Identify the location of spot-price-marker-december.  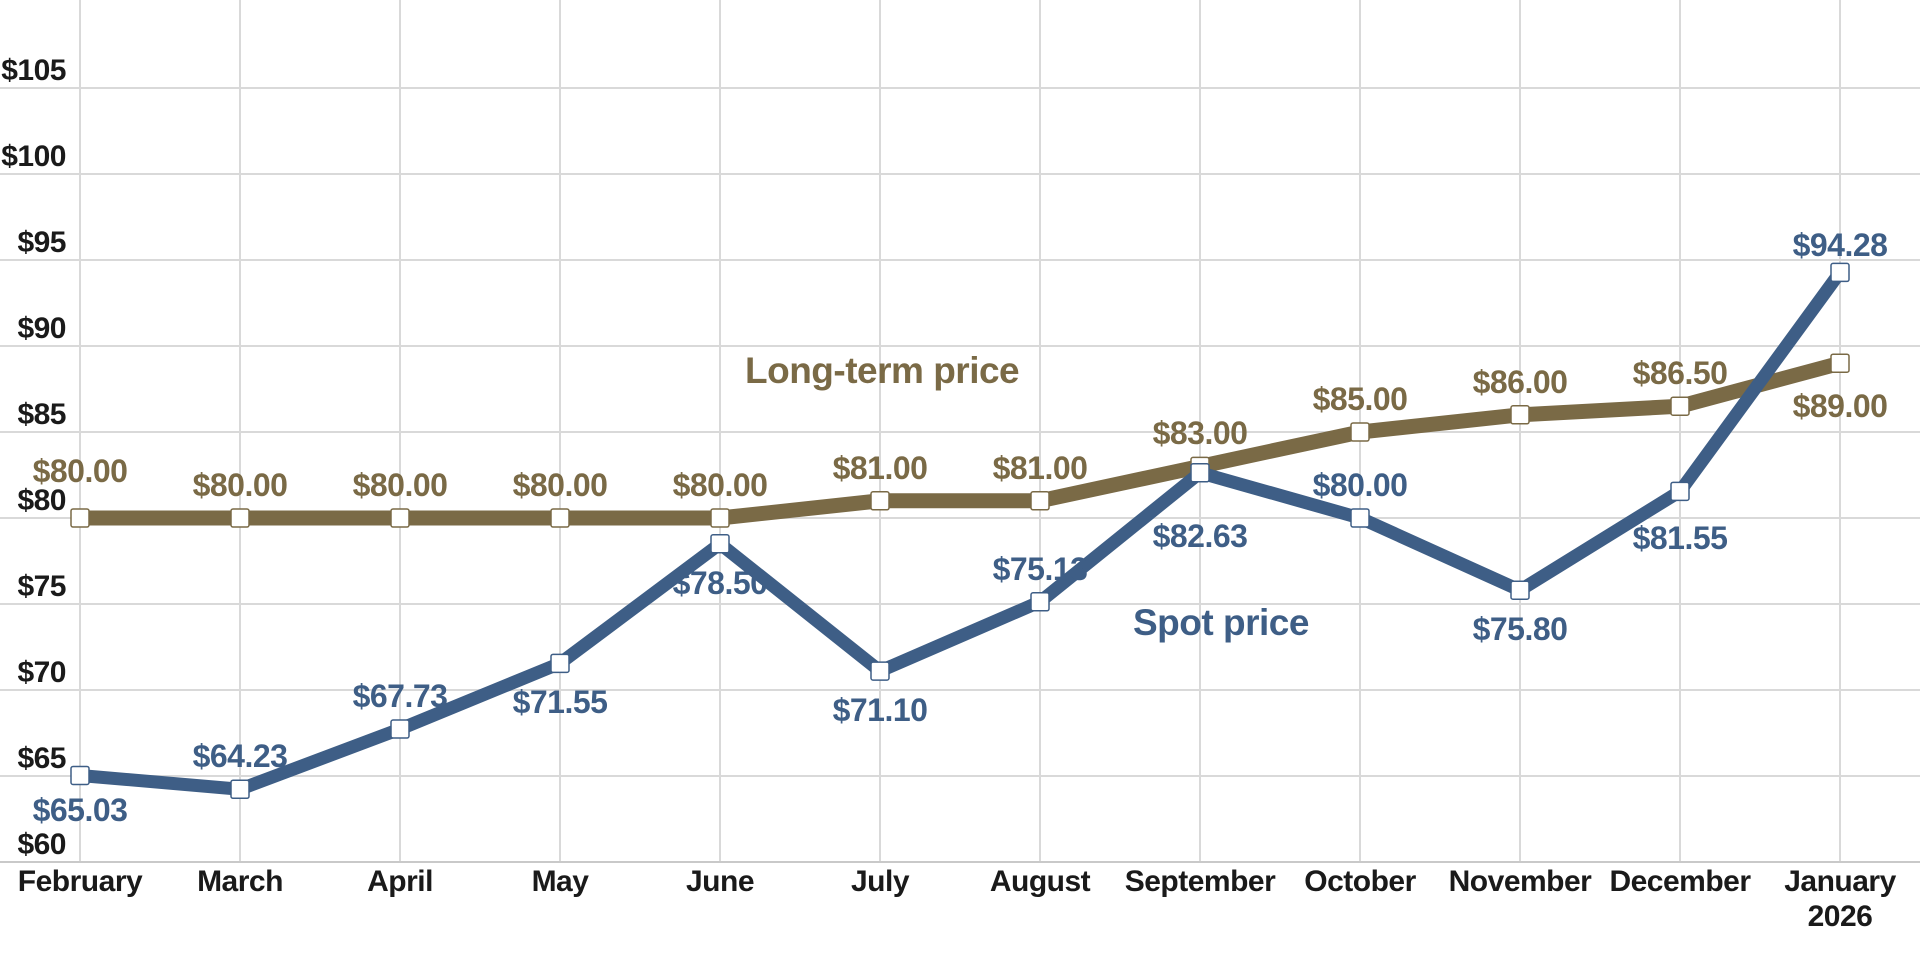
(1680, 491).